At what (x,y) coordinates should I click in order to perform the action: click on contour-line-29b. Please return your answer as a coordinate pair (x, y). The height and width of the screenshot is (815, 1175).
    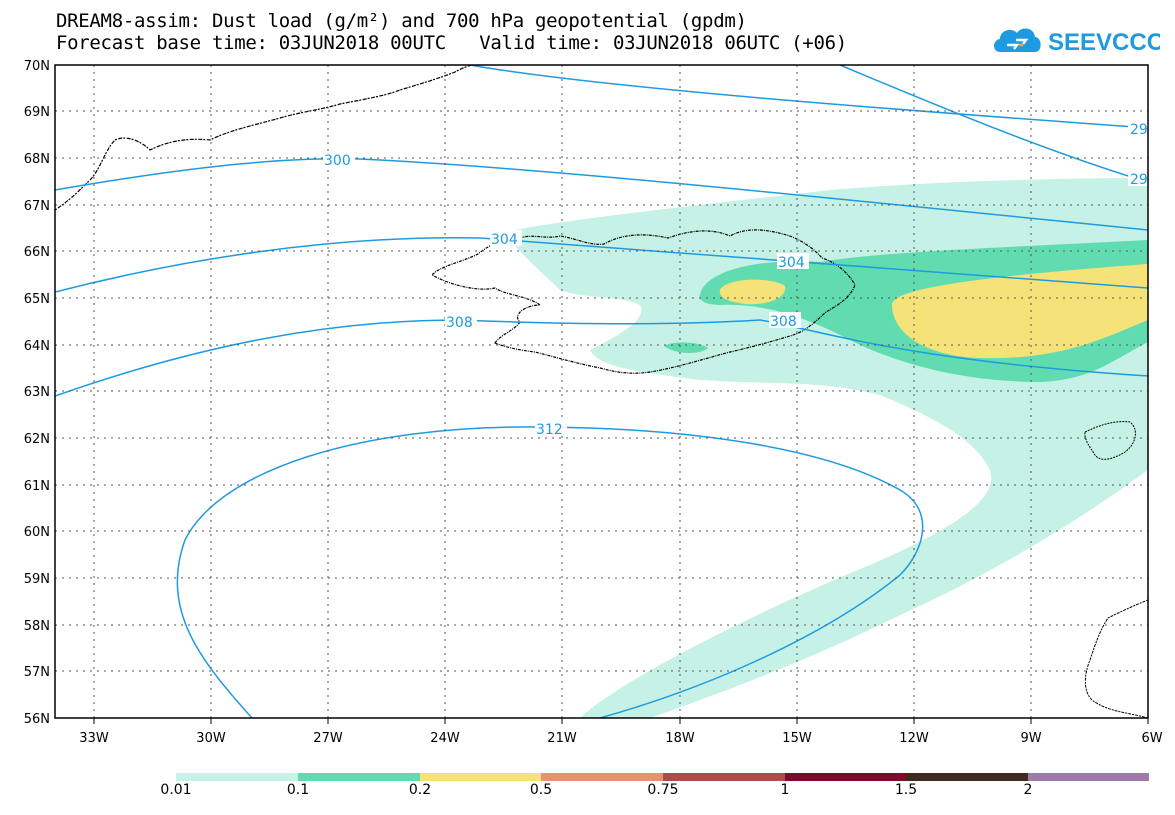
    Looking at the image, I should click on (993, 124).